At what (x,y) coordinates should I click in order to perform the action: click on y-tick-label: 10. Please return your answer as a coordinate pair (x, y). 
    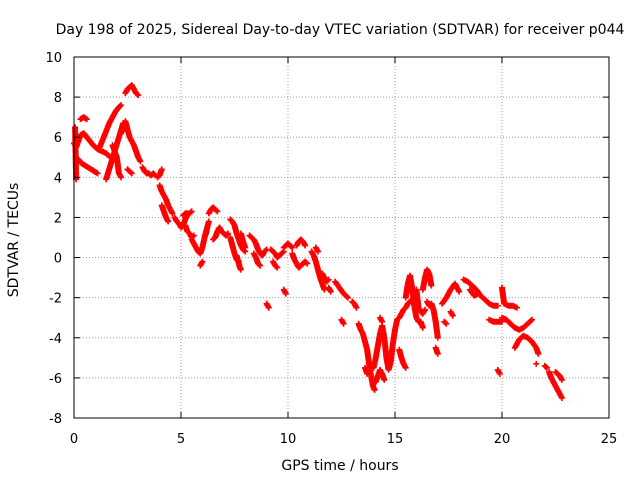
    Looking at the image, I should click on (53, 58).